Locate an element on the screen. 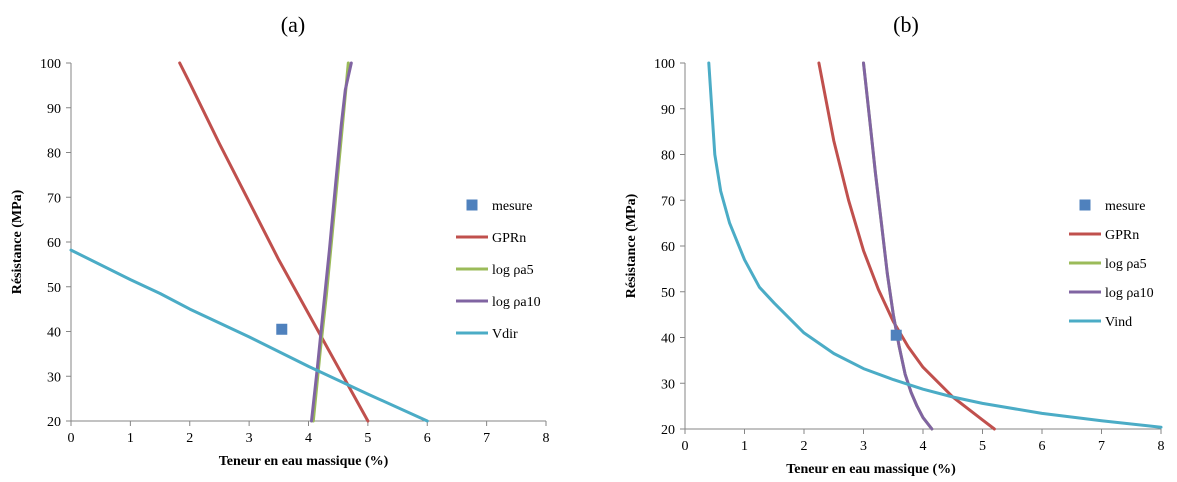  panel-label: (b) is located at coordinates (906, 24).